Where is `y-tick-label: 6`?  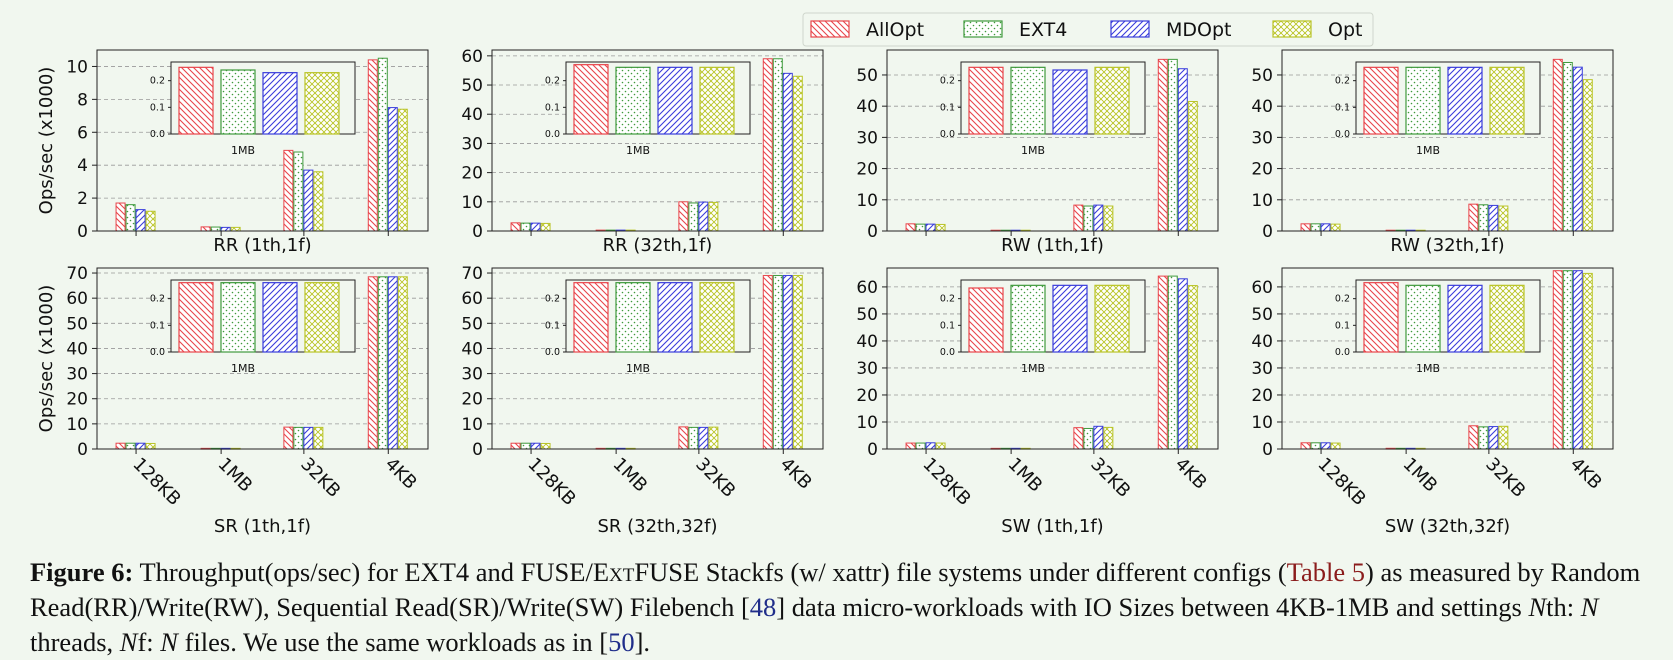
y-tick-label: 6 is located at coordinates (82, 133).